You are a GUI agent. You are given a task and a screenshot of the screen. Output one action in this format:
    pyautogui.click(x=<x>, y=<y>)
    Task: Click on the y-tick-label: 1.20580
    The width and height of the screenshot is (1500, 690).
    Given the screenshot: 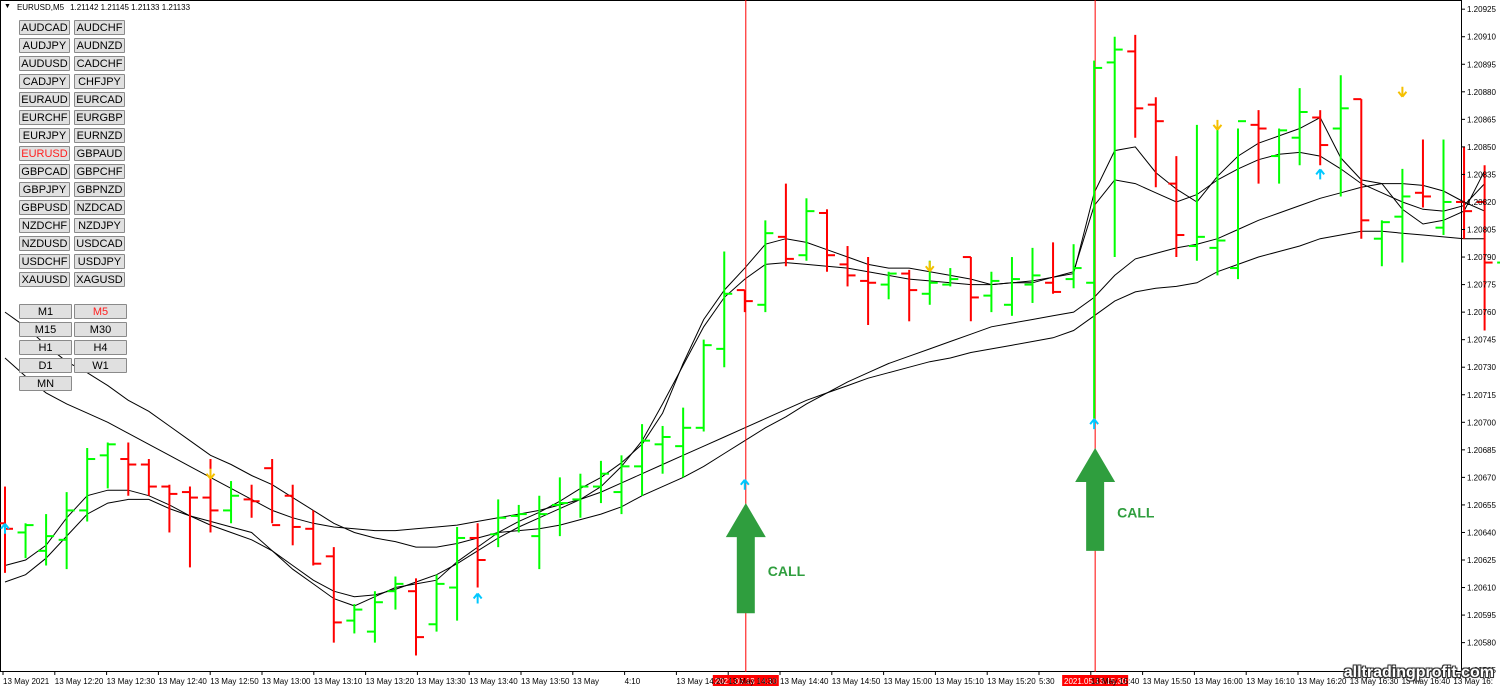 What is the action you would take?
    pyautogui.click(x=1481, y=643)
    